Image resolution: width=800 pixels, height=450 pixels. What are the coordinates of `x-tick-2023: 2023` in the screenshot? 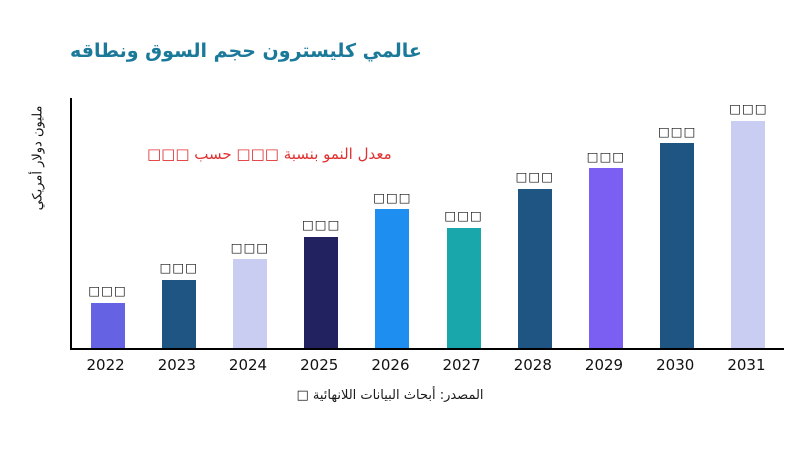 It's located at (176, 365).